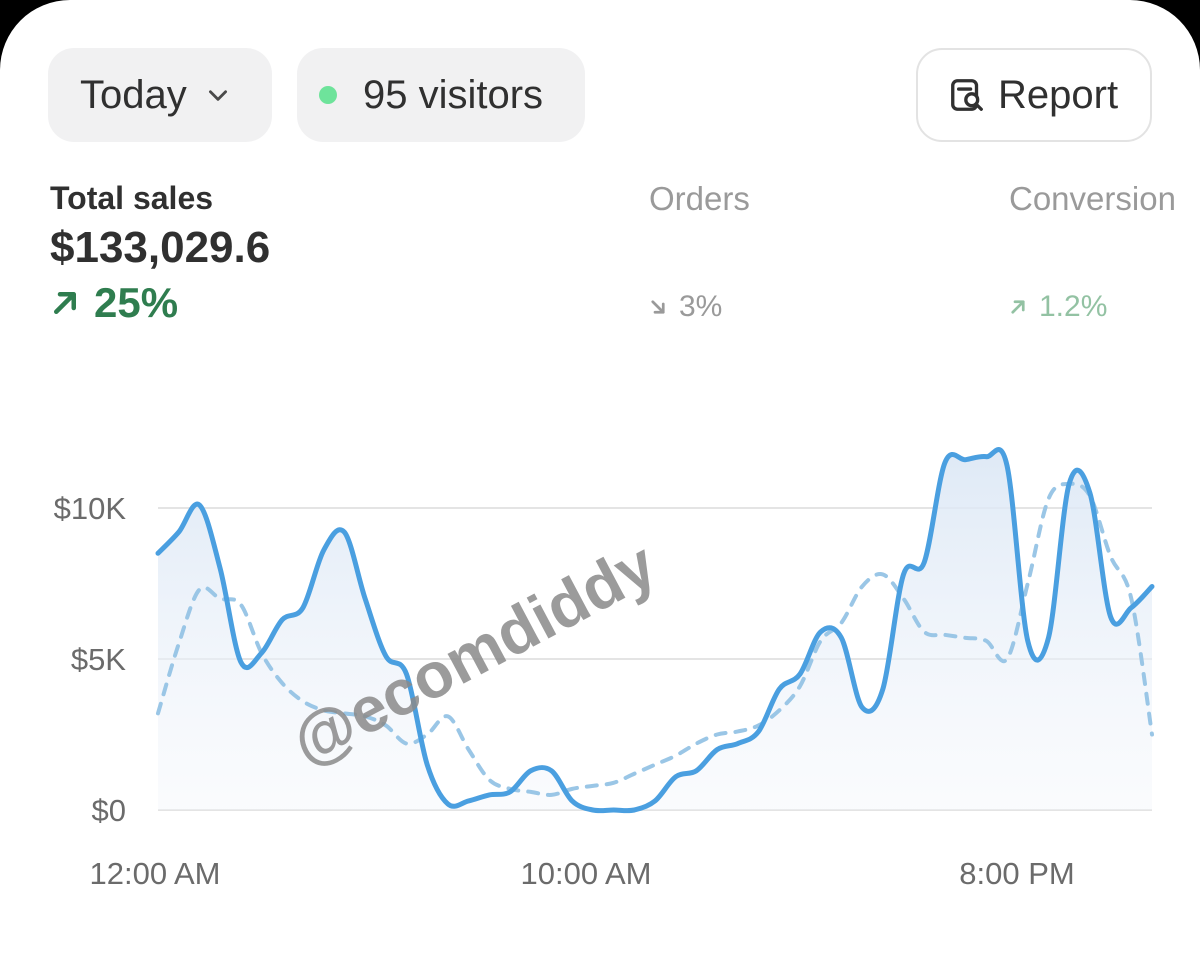 The image size is (1200, 956). What do you see at coordinates (217, 95) in the screenshot?
I see `chevron-down-icon` at bounding box center [217, 95].